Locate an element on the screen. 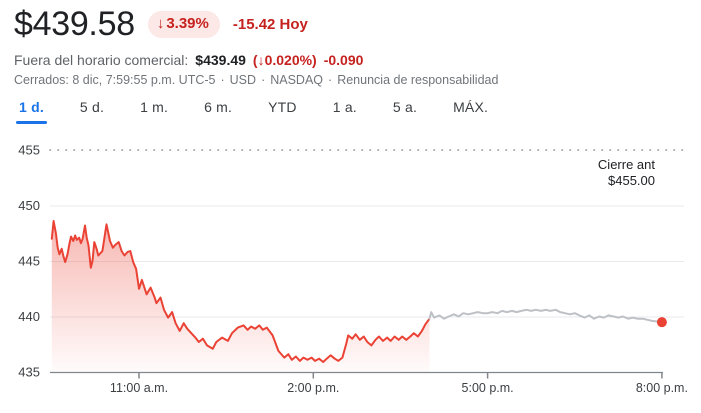 The height and width of the screenshot is (413, 701). tab-6m: 6 m. is located at coordinates (218, 111).